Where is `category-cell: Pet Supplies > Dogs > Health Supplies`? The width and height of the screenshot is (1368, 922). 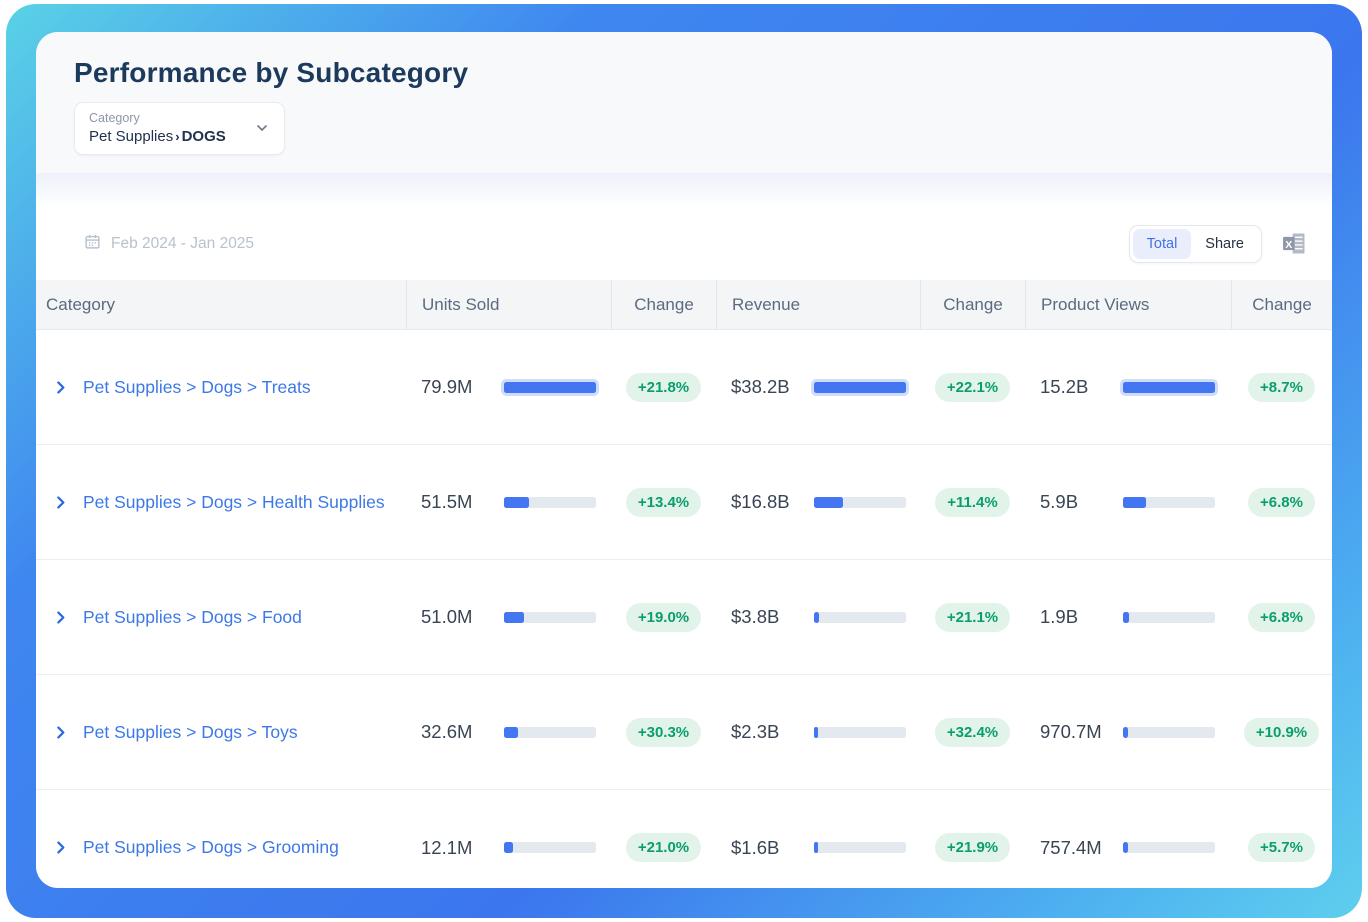
category-cell: Pet Supplies > Dogs > Health Supplies is located at coordinates (221, 502).